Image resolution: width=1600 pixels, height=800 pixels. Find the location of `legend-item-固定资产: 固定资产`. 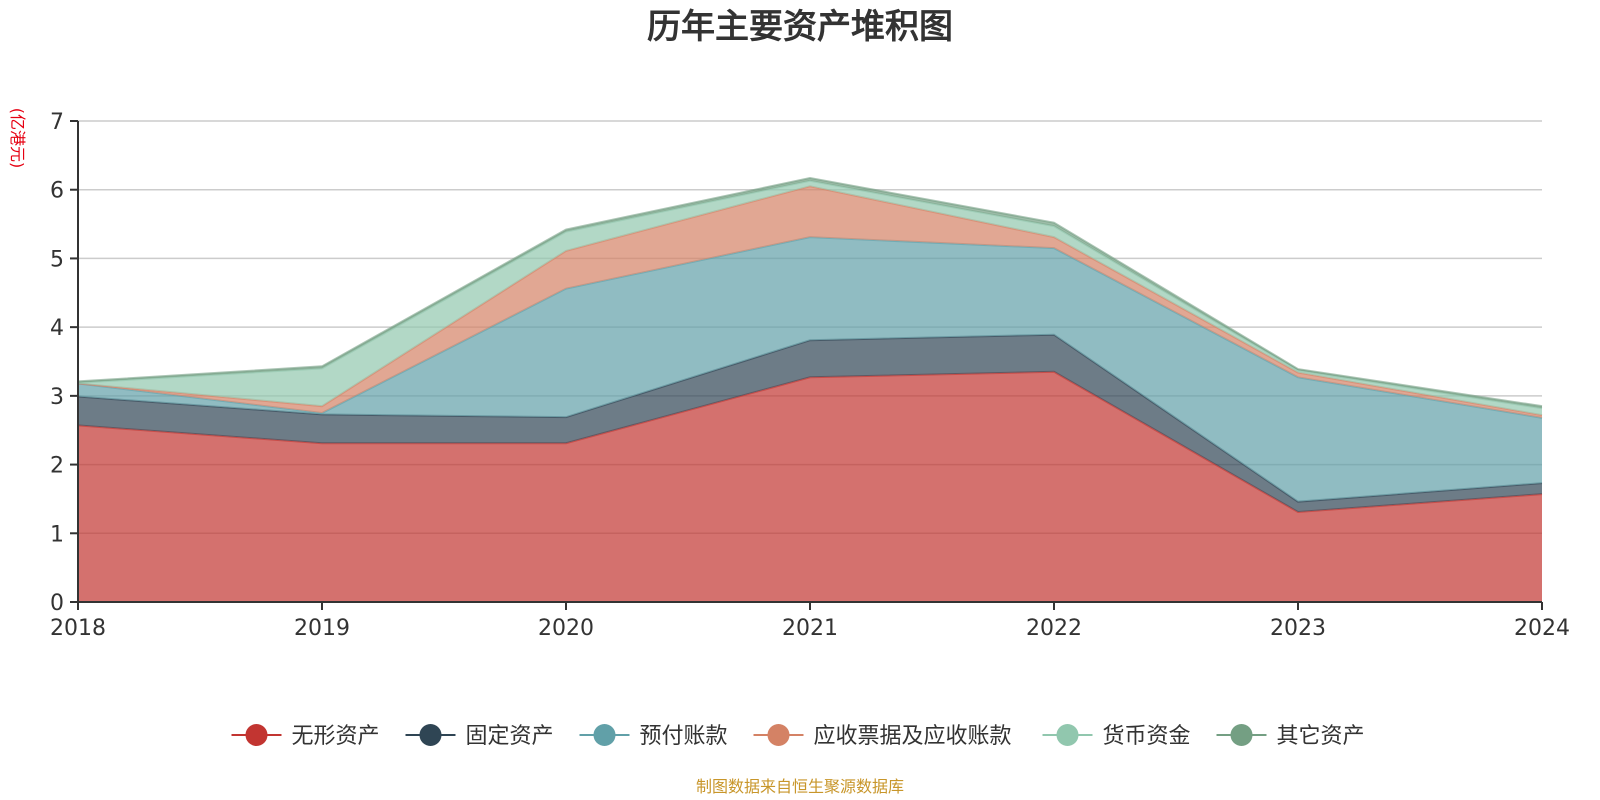

legend-item-固定资产: 固定资产 is located at coordinates (479, 736).